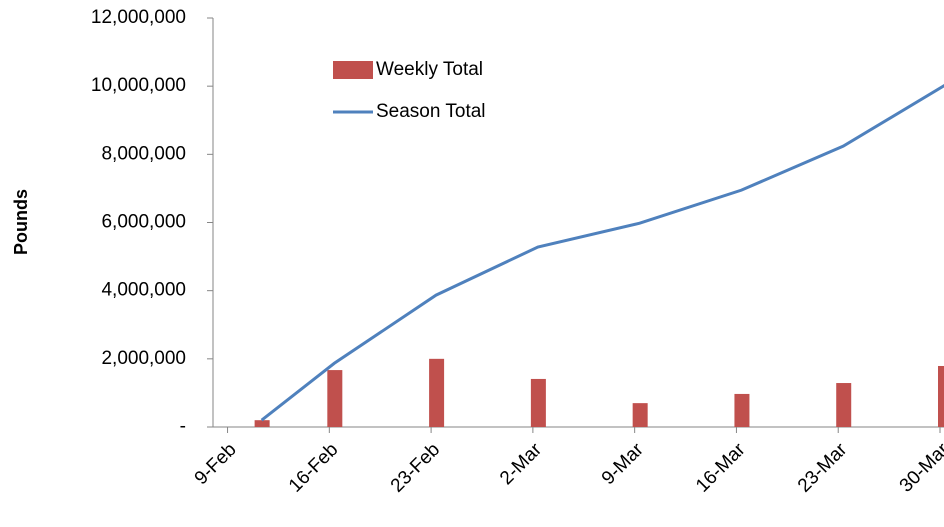 This screenshot has height=527, width=944. Describe the element at coordinates (920, 468) in the screenshot. I see `x-tick-label: 30-Mar` at that location.